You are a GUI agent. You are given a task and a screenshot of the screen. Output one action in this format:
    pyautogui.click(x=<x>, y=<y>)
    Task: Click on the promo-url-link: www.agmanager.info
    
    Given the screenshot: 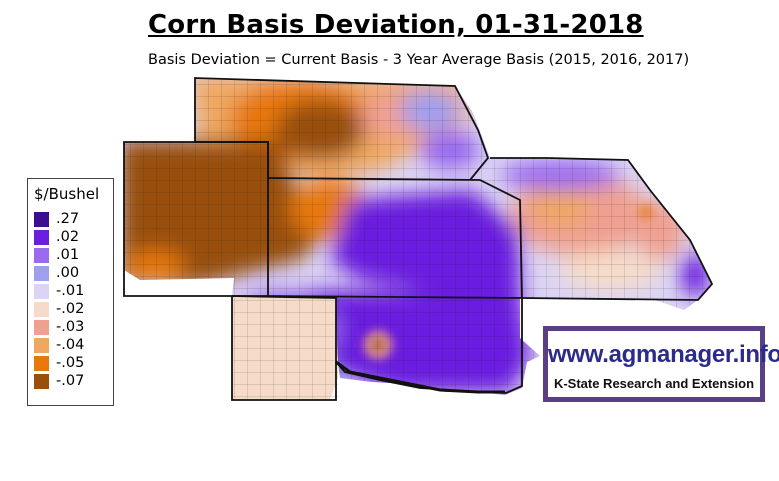 What is the action you would take?
    pyautogui.click(x=663, y=354)
    